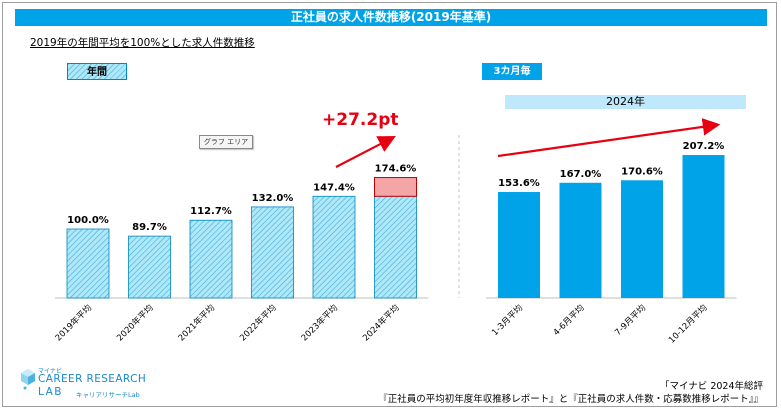 The image size is (781, 411). I want to click on quarterly-category-label: 7-9月平均, so click(630, 320).